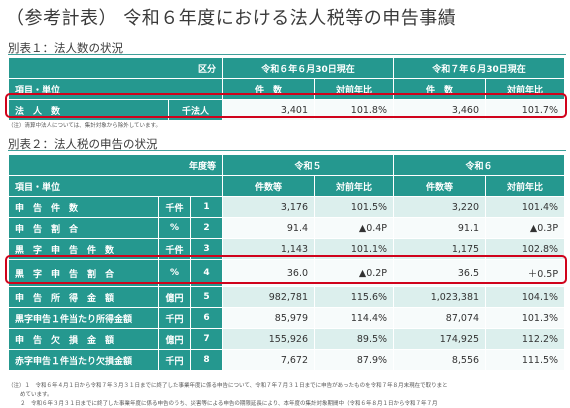  What do you see at coordinates (440, 339) in the screenshot?
I see `cell-value: 174,925` at bounding box center [440, 339].